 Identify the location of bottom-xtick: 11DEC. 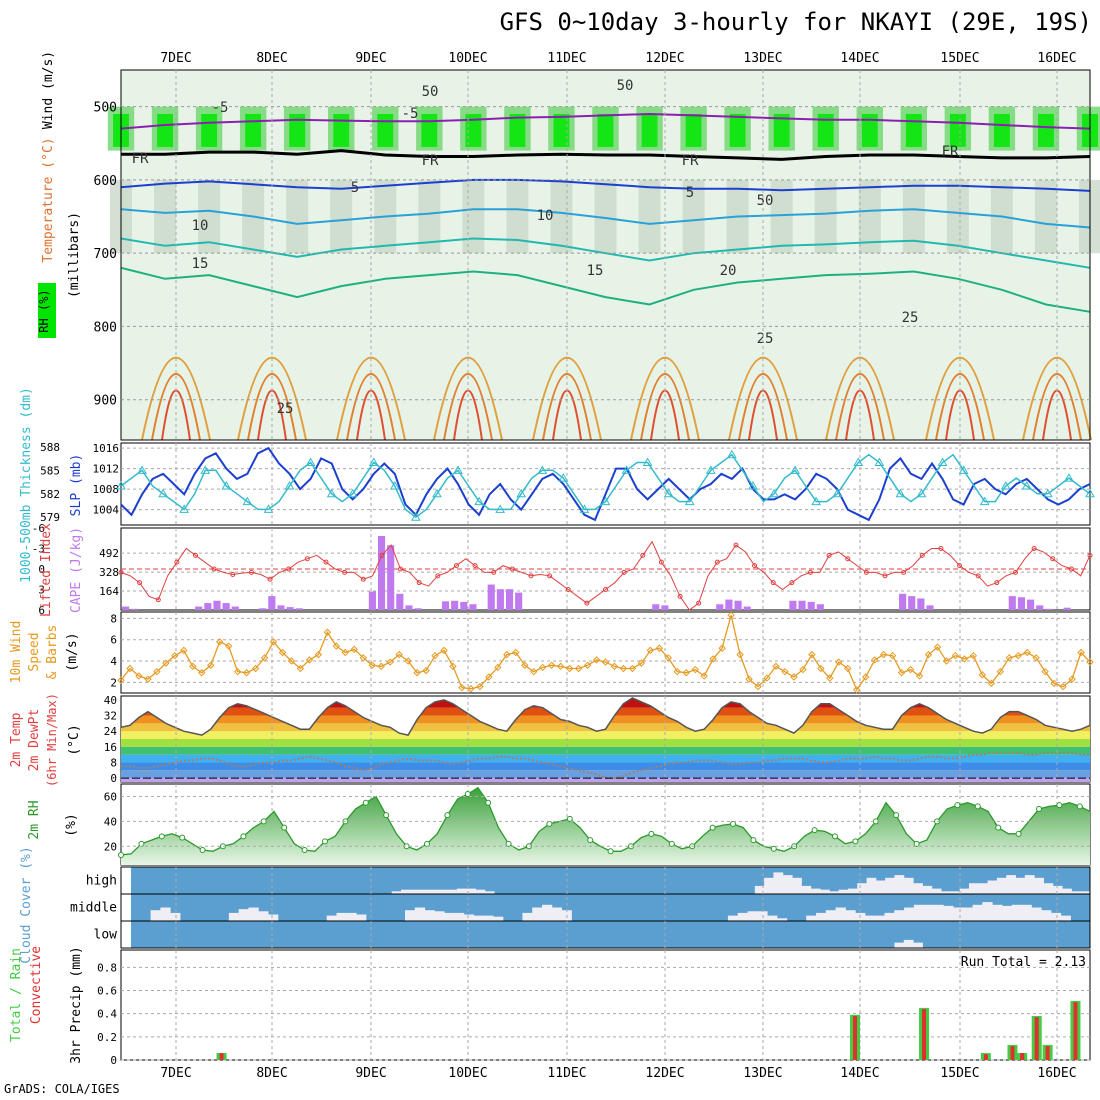
(566, 1073).